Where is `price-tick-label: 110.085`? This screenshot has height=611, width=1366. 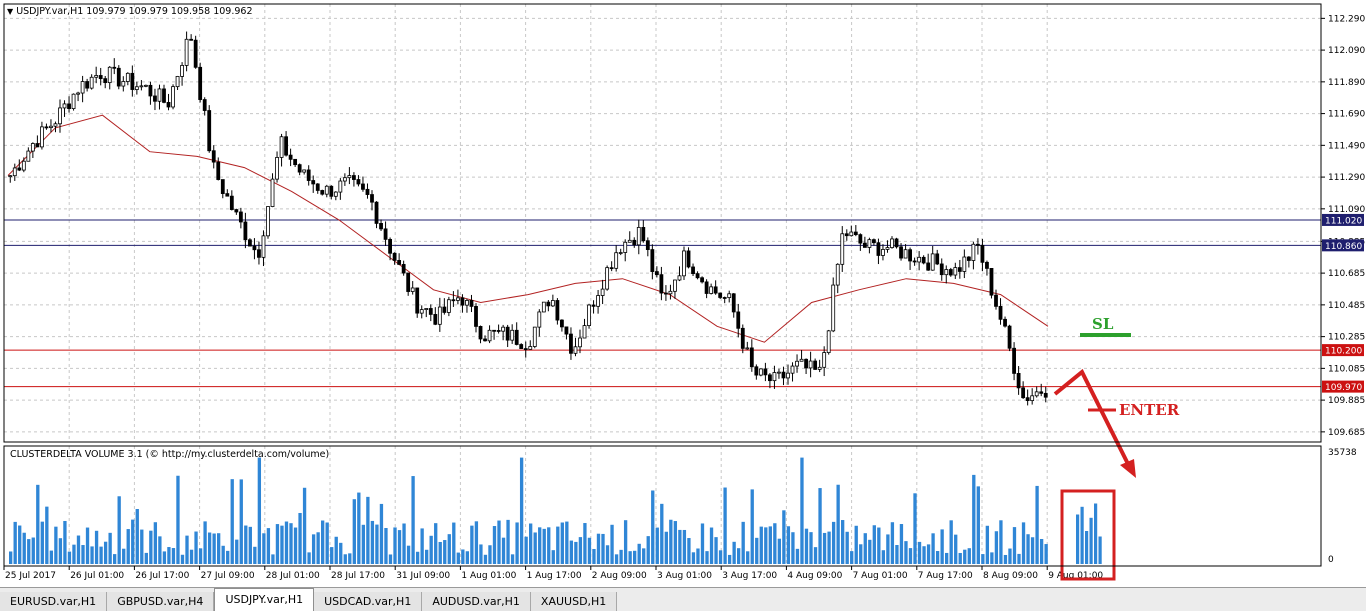
price-tick-label: 110.085 is located at coordinates (1346, 369).